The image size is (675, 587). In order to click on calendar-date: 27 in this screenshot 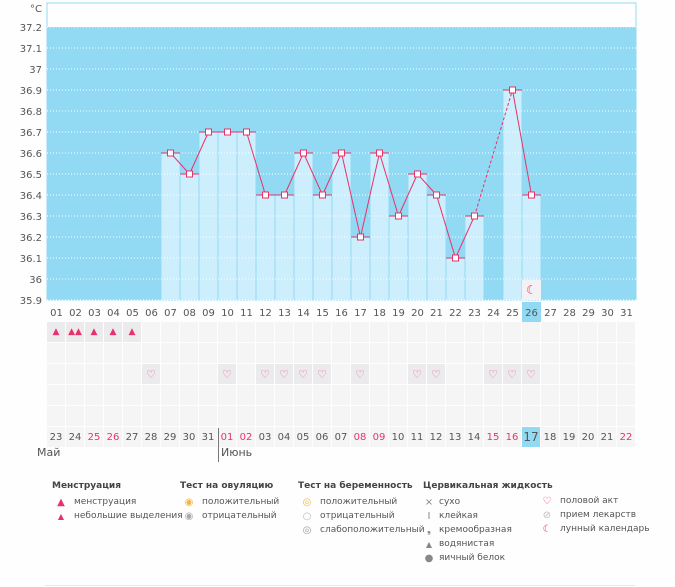, I will do `click(132, 437)`.